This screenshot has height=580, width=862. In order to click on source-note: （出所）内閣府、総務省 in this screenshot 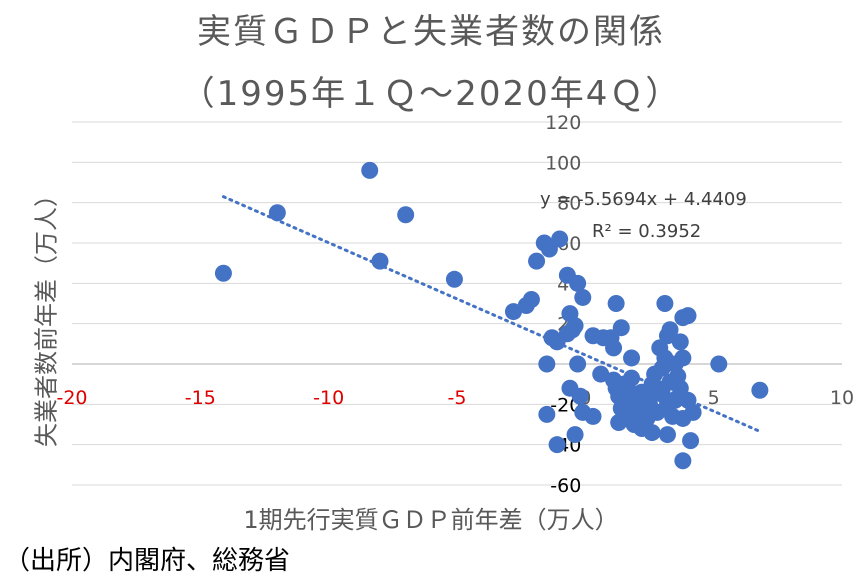, I will do `click(147, 561)`.